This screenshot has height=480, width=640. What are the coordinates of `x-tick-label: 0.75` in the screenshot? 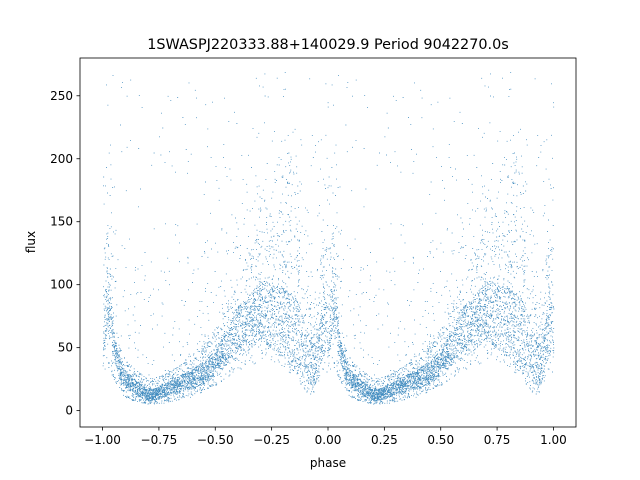 It's located at (497, 440).